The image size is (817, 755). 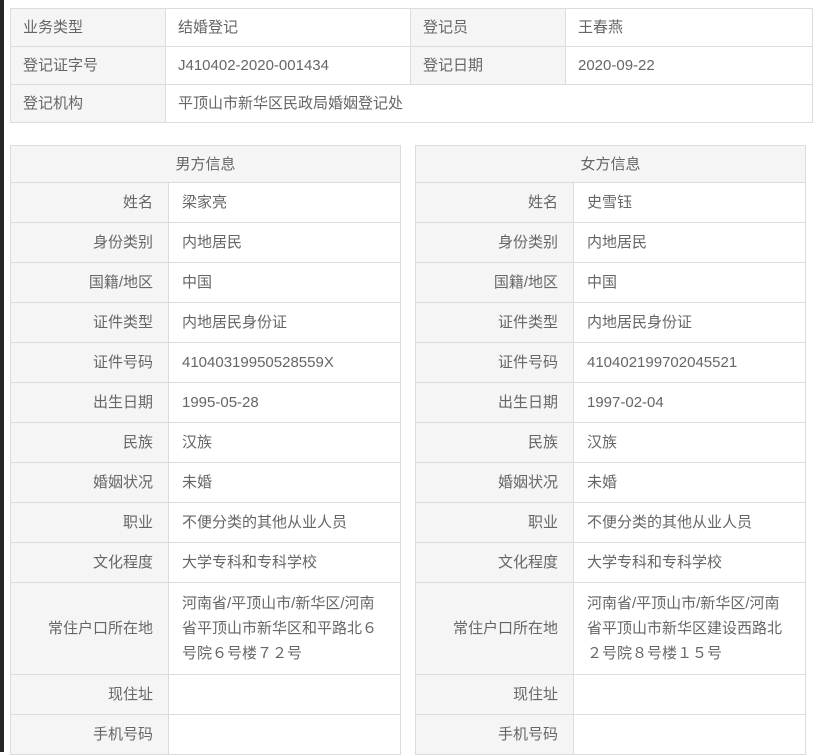 I want to click on table-row: 出生日期 1995-05-28, so click(x=206, y=402).